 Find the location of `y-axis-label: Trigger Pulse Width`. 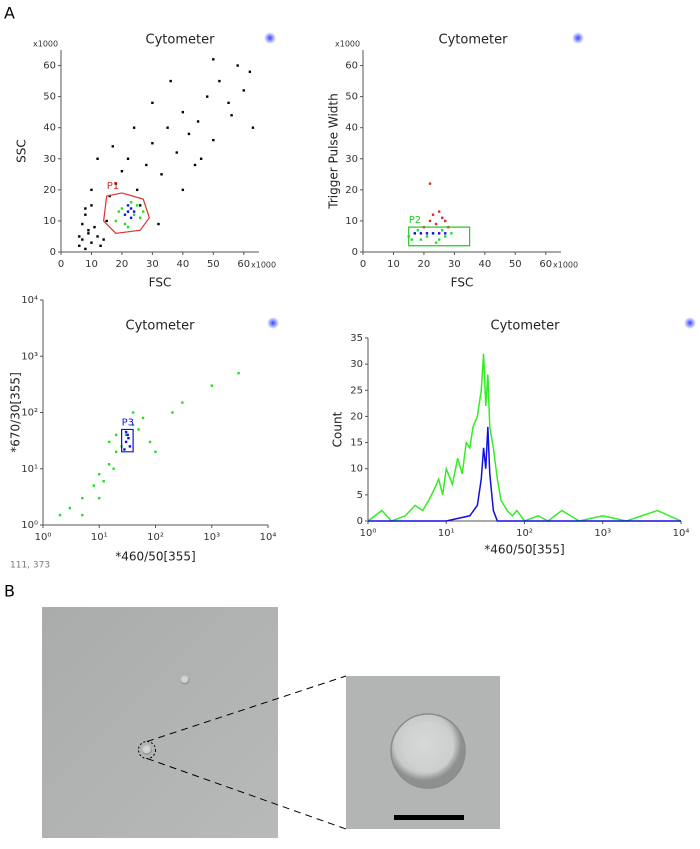

y-axis-label: Trigger Pulse Width is located at coordinates (334, 151).